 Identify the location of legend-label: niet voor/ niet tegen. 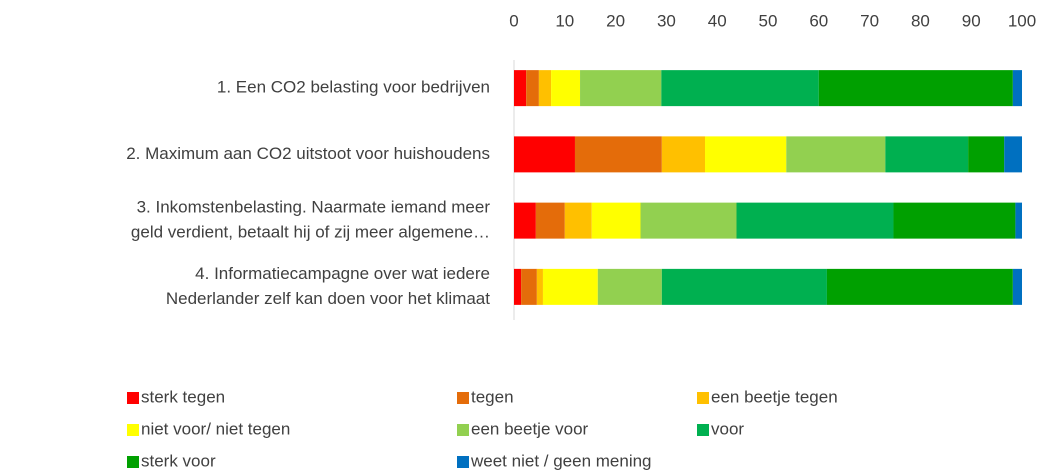
(215, 428).